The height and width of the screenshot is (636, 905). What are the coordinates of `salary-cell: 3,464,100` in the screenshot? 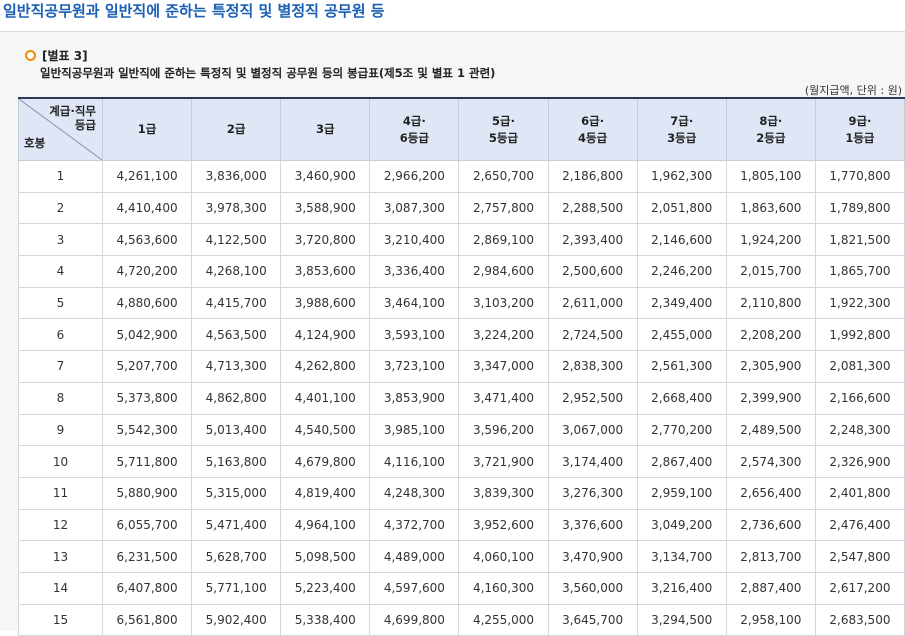 It's located at (414, 303).